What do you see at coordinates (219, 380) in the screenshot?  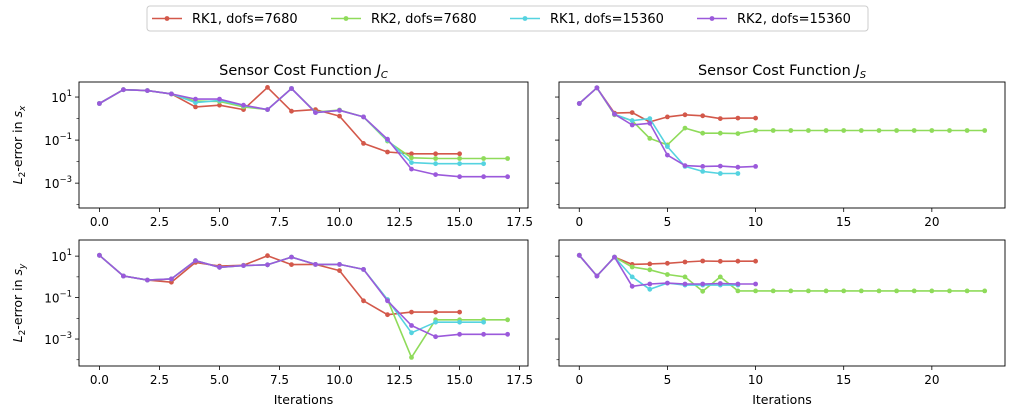 I see `x-tick-label: 5.0` at bounding box center [219, 380].